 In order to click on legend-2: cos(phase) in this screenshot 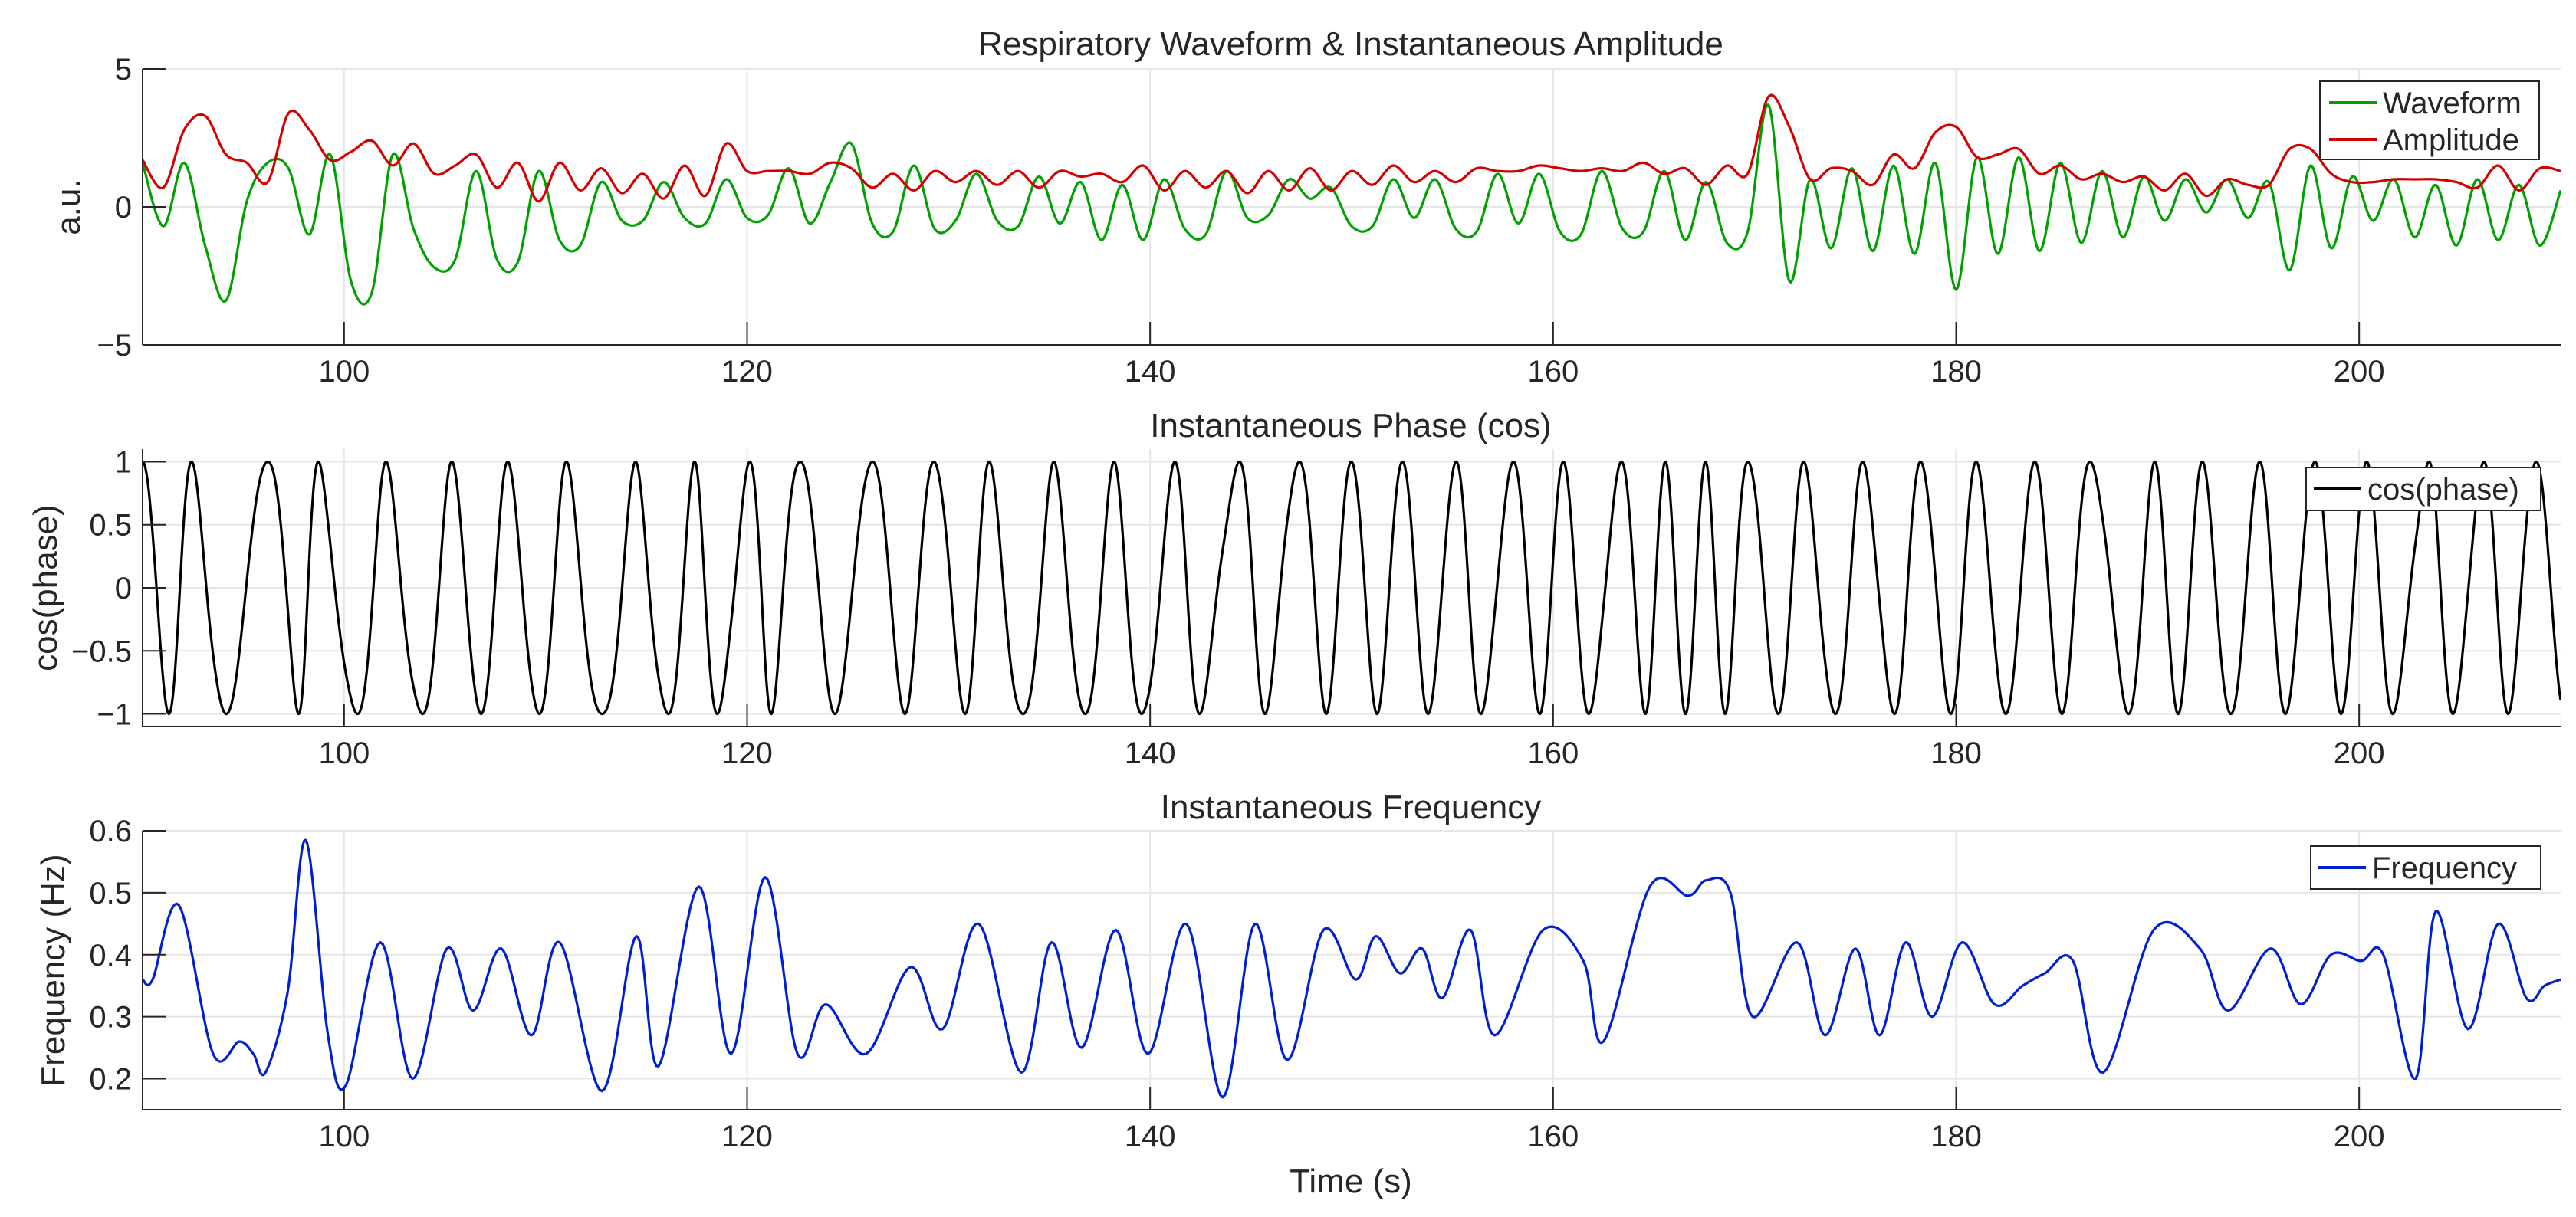, I will do `click(2423, 489)`.